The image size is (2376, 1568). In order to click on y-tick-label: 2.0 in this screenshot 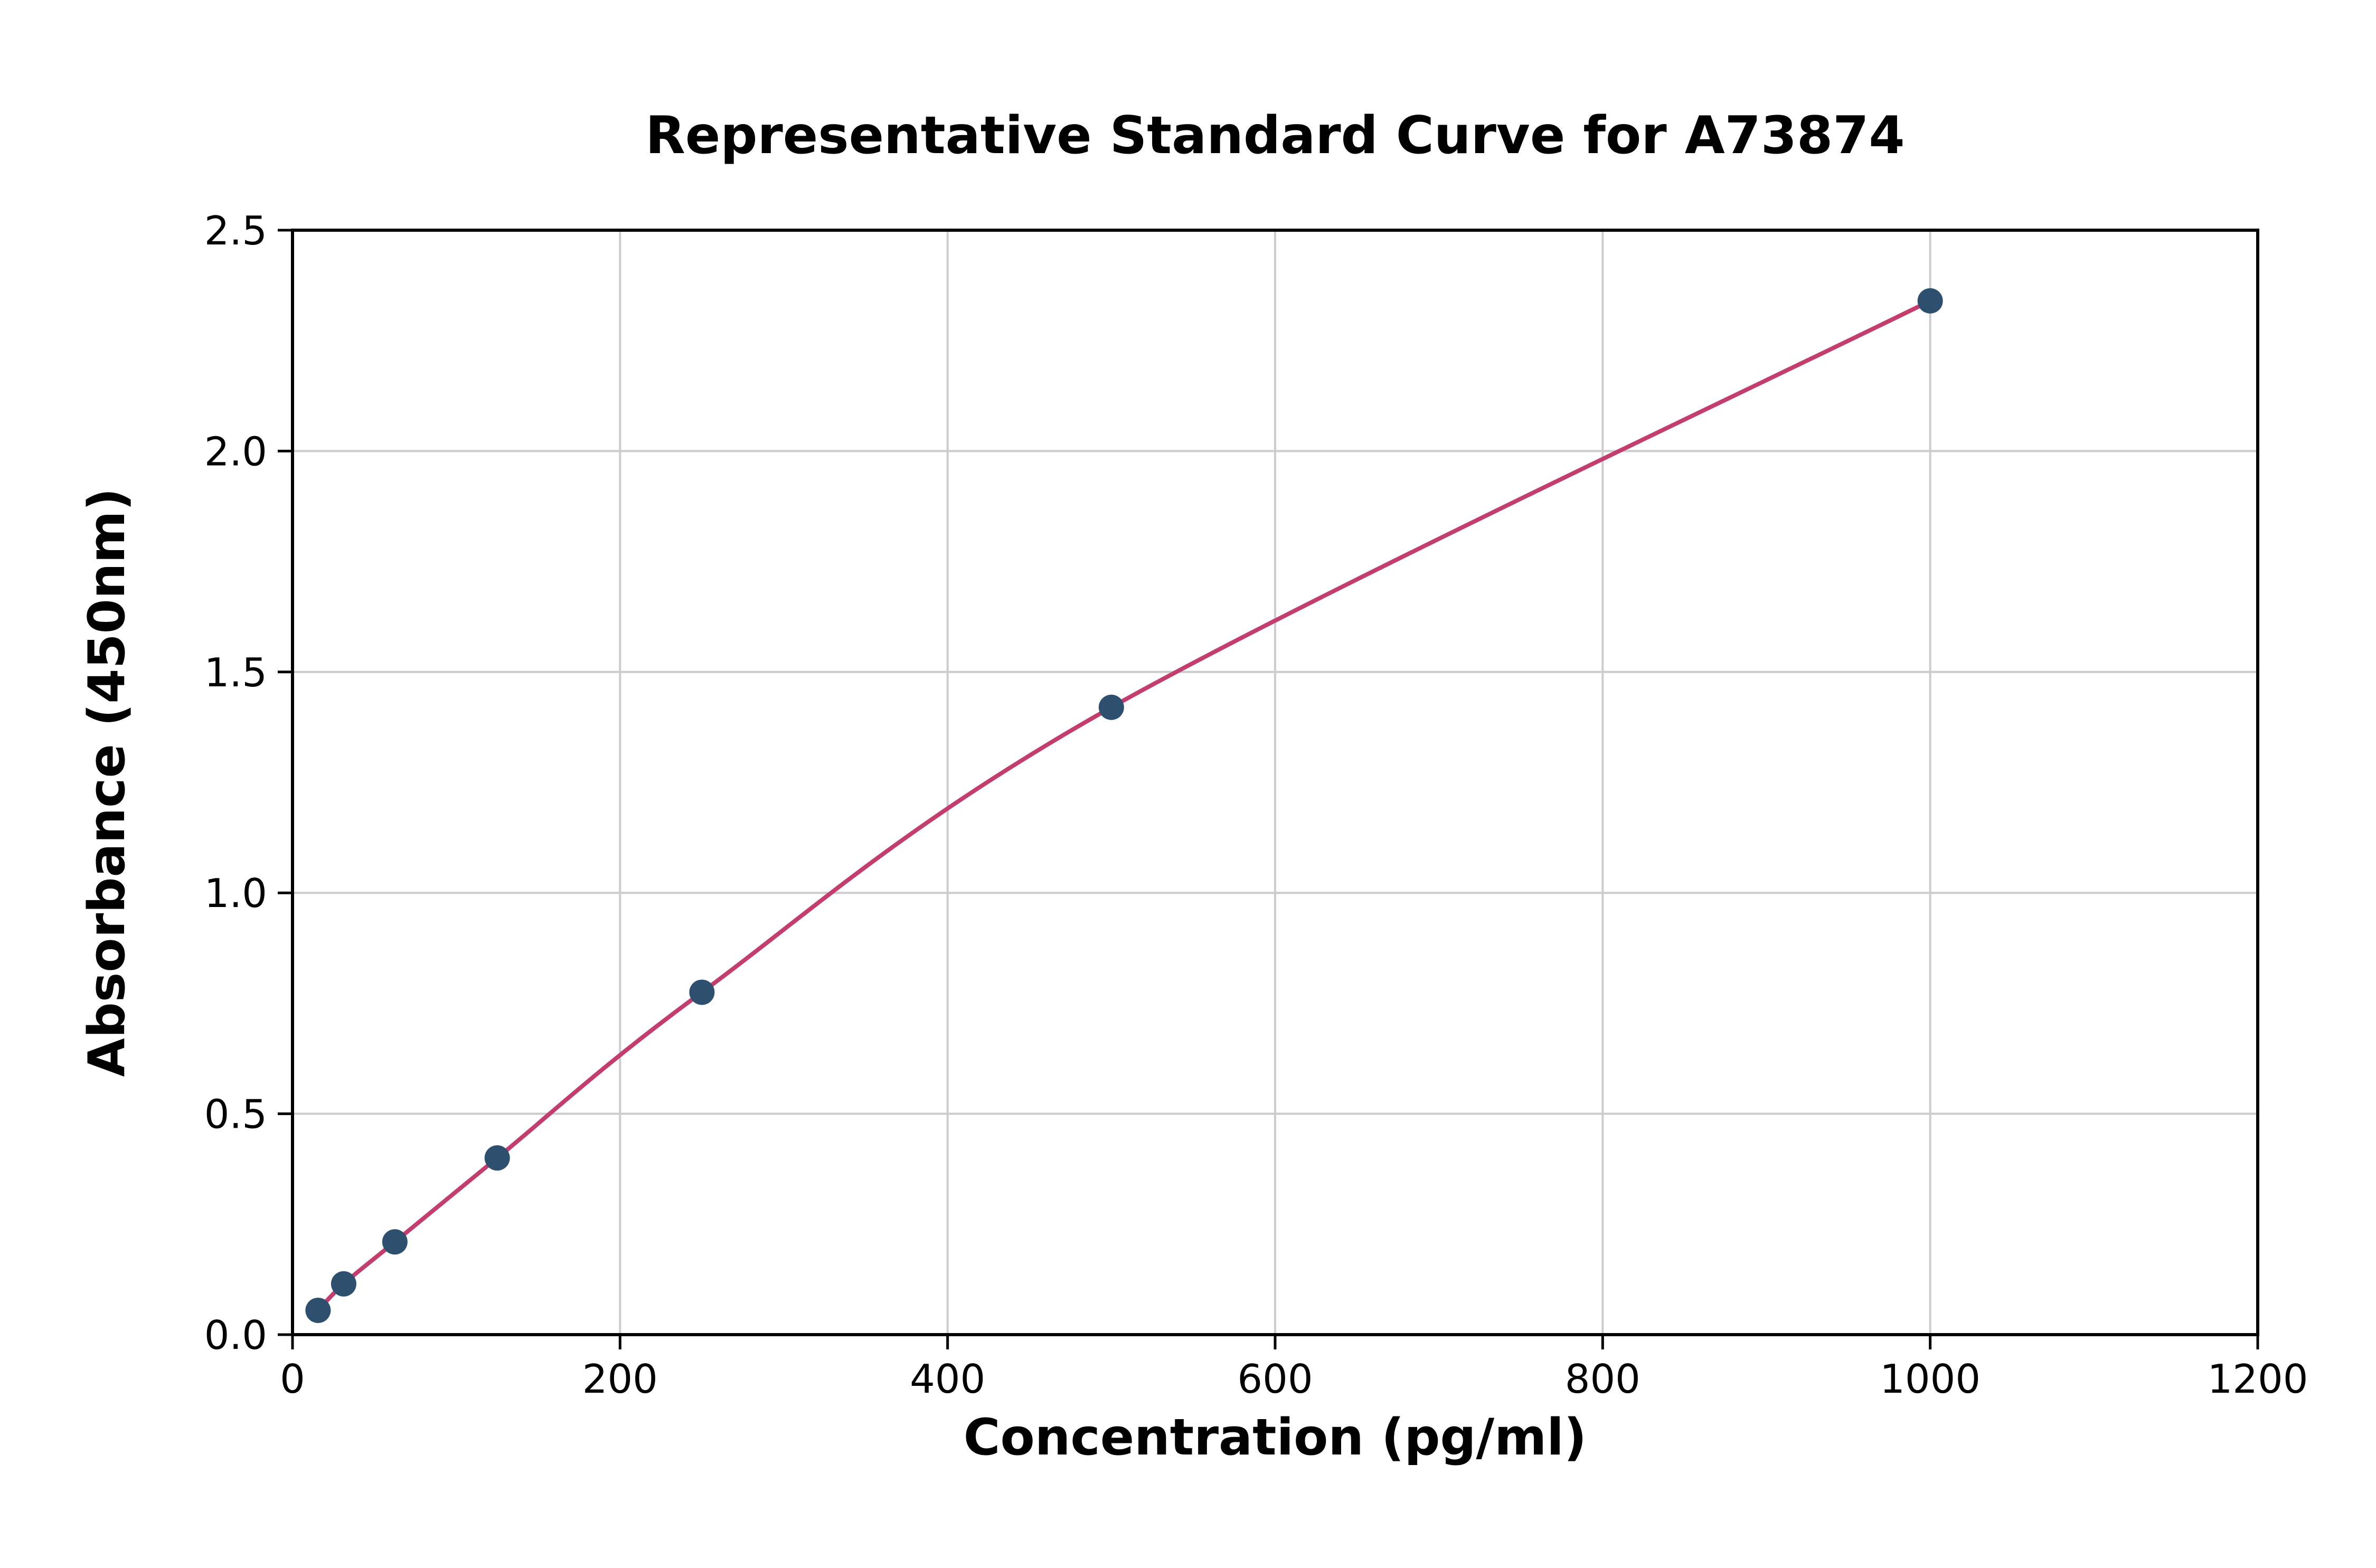, I will do `click(236, 451)`.